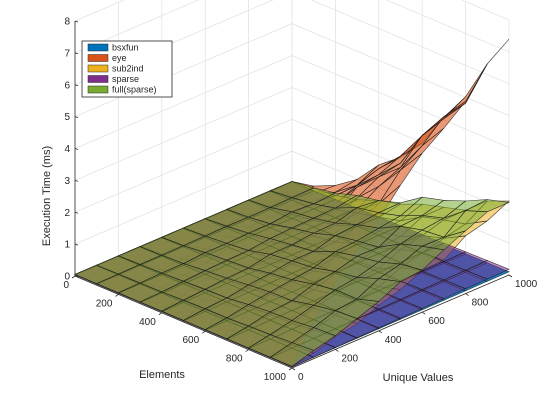 This screenshot has height=420, width=560. What do you see at coordinates (234, 359) in the screenshot?
I see `y-tick-label: 800` at bounding box center [234, 359].